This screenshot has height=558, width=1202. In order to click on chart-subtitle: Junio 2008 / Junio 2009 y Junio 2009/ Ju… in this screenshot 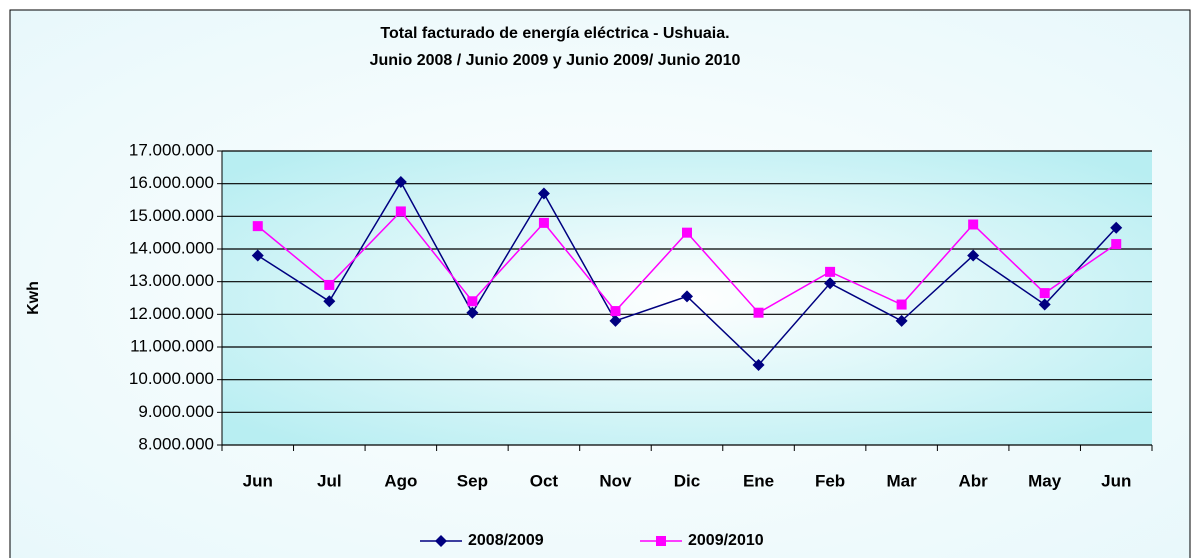, I will do `click(555, 60)`.